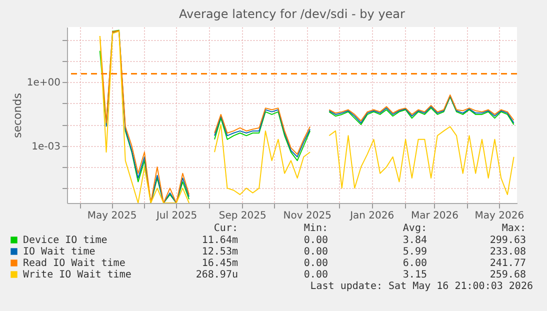 The image size is (547, 311). I want to click on legend-label: Device IO time, so click(65, 240).